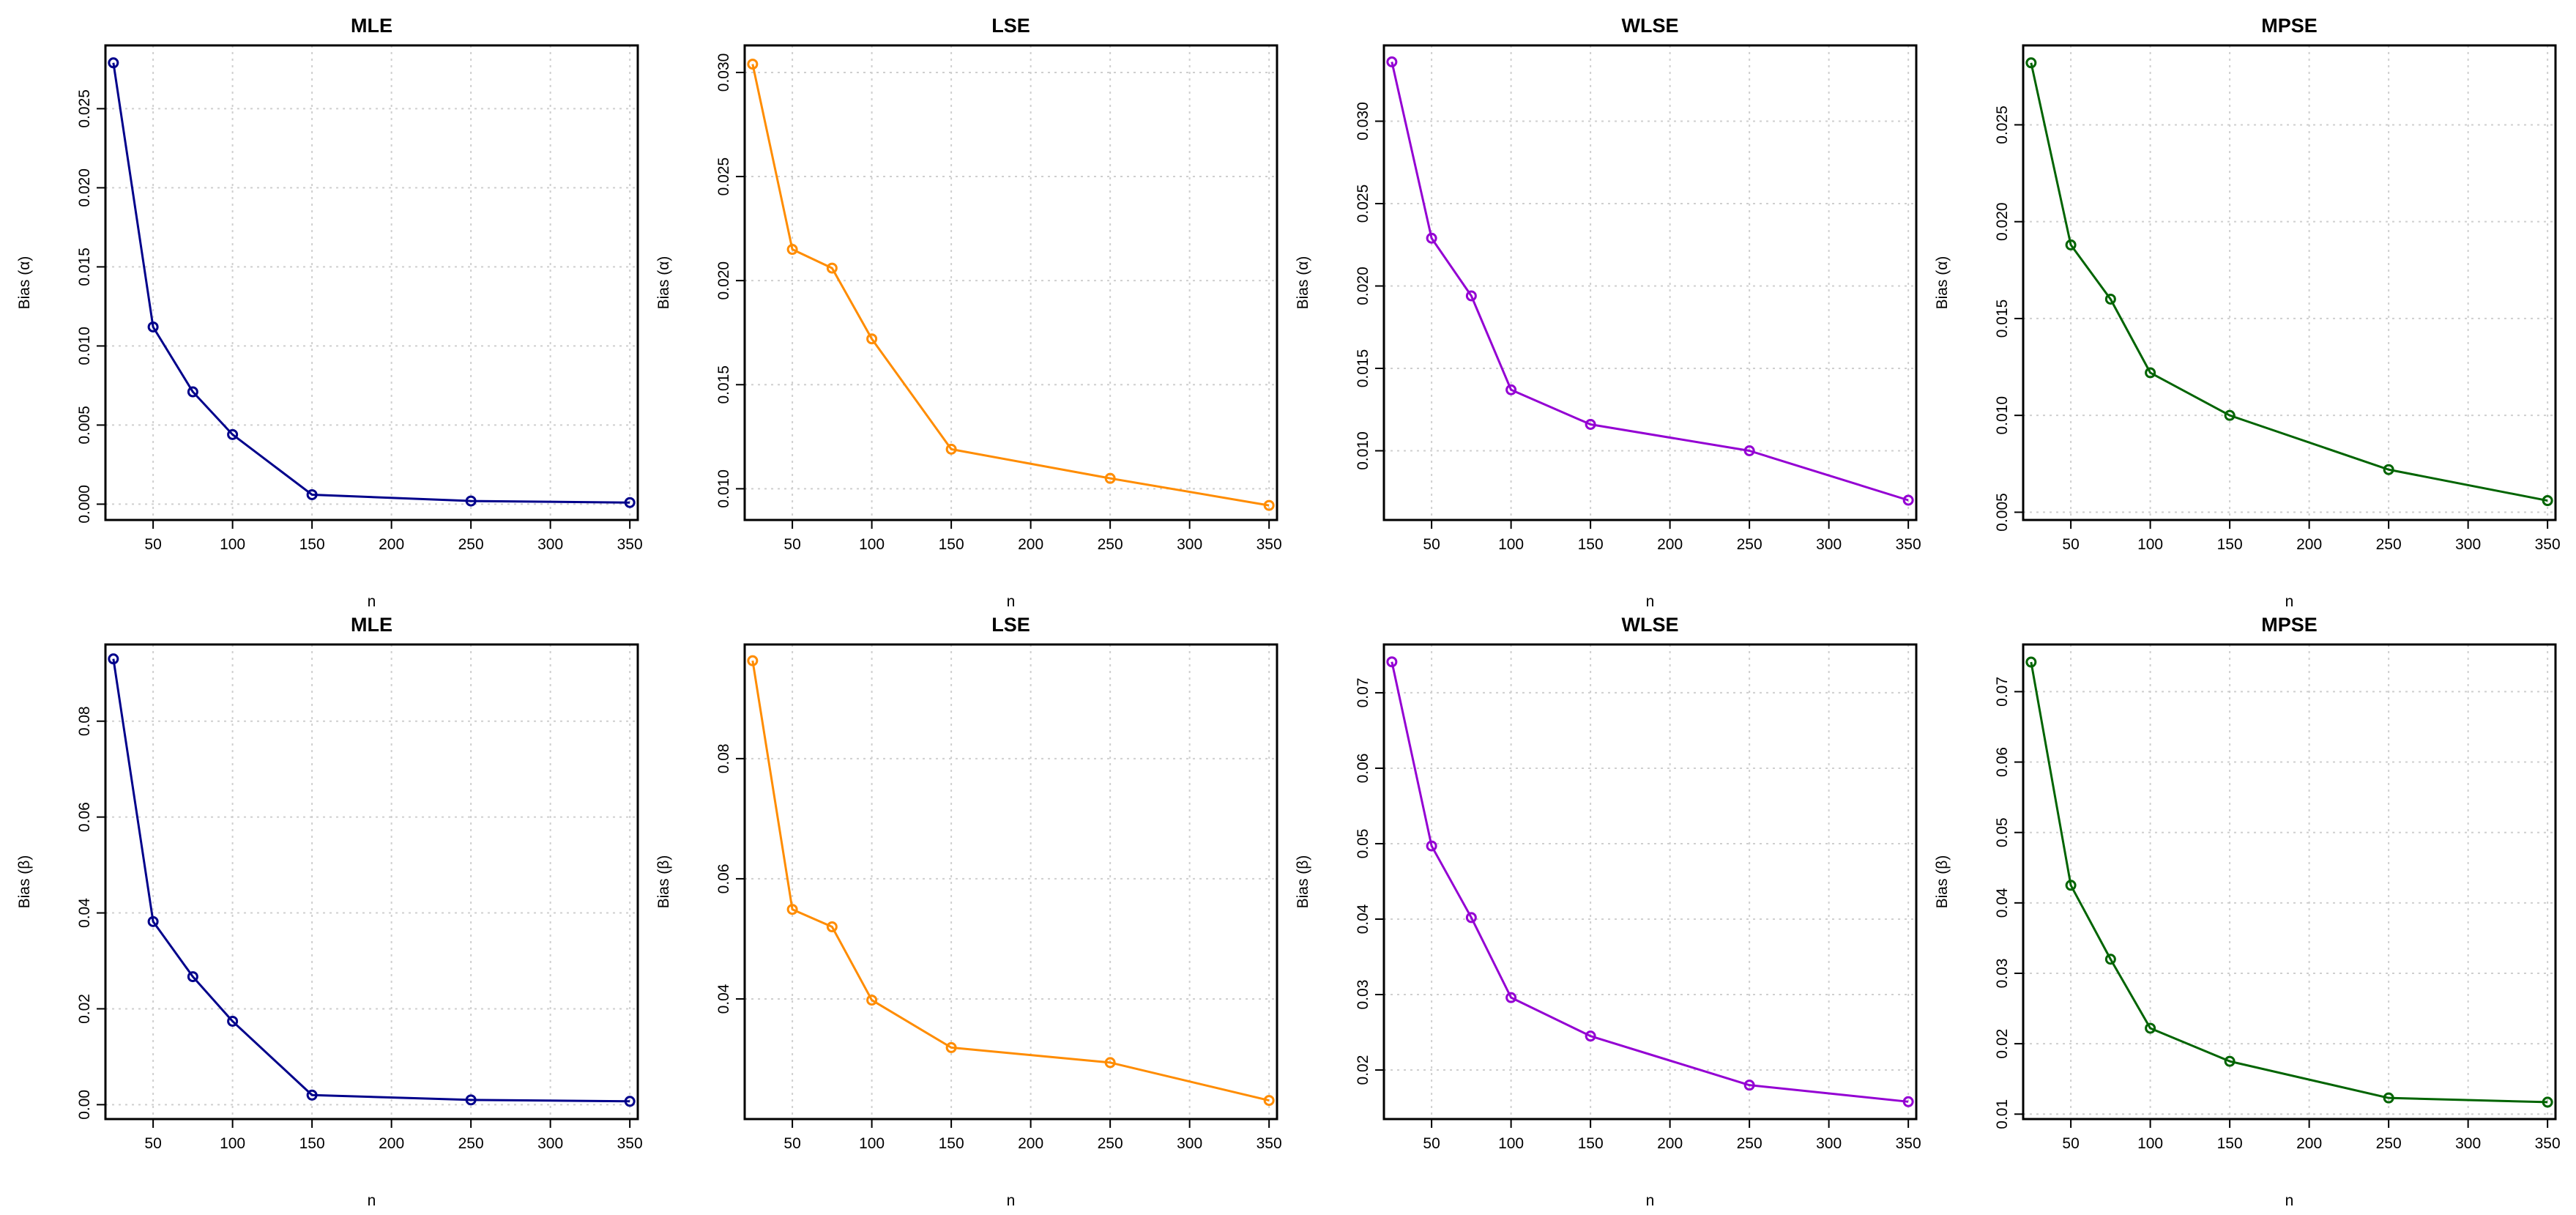  Describe the element at coordinates (723, 72) in the screenshot. I see `y-tick-label: 0.030` at that location.